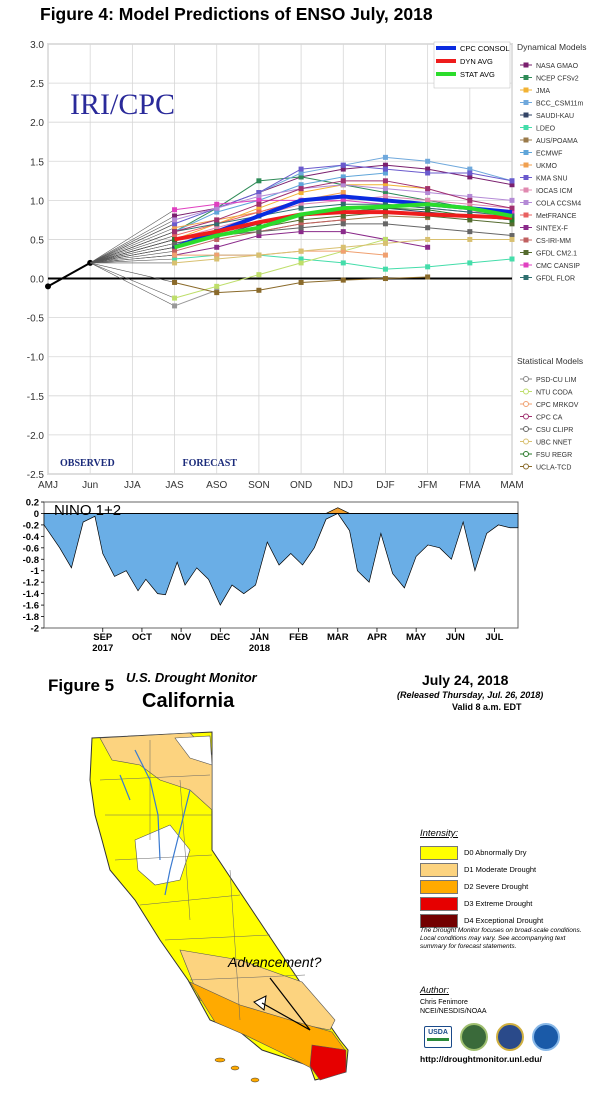 Image resolution: width=600 pixels, height=1109 pixels. What do you see at coordinates (191, 677) in the screenshot?
I see `drought-monitor-title: U.S. Drought Monitor` at bounding box center [191, 677].